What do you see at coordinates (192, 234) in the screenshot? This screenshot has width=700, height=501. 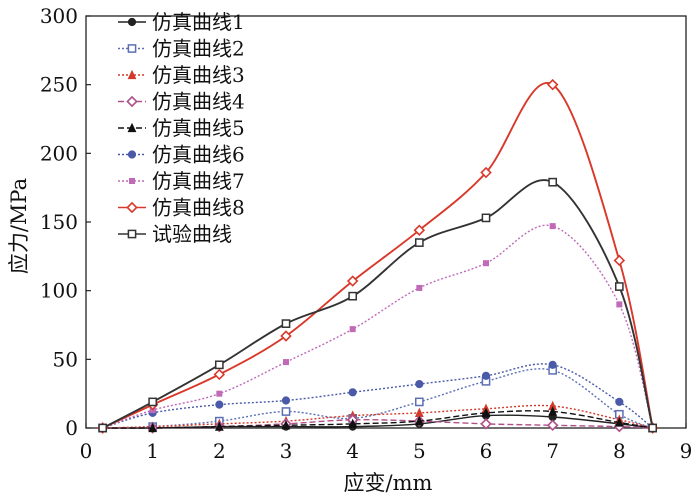 I see `legend-label: 试验曲线` at bounding box center [192, 234].